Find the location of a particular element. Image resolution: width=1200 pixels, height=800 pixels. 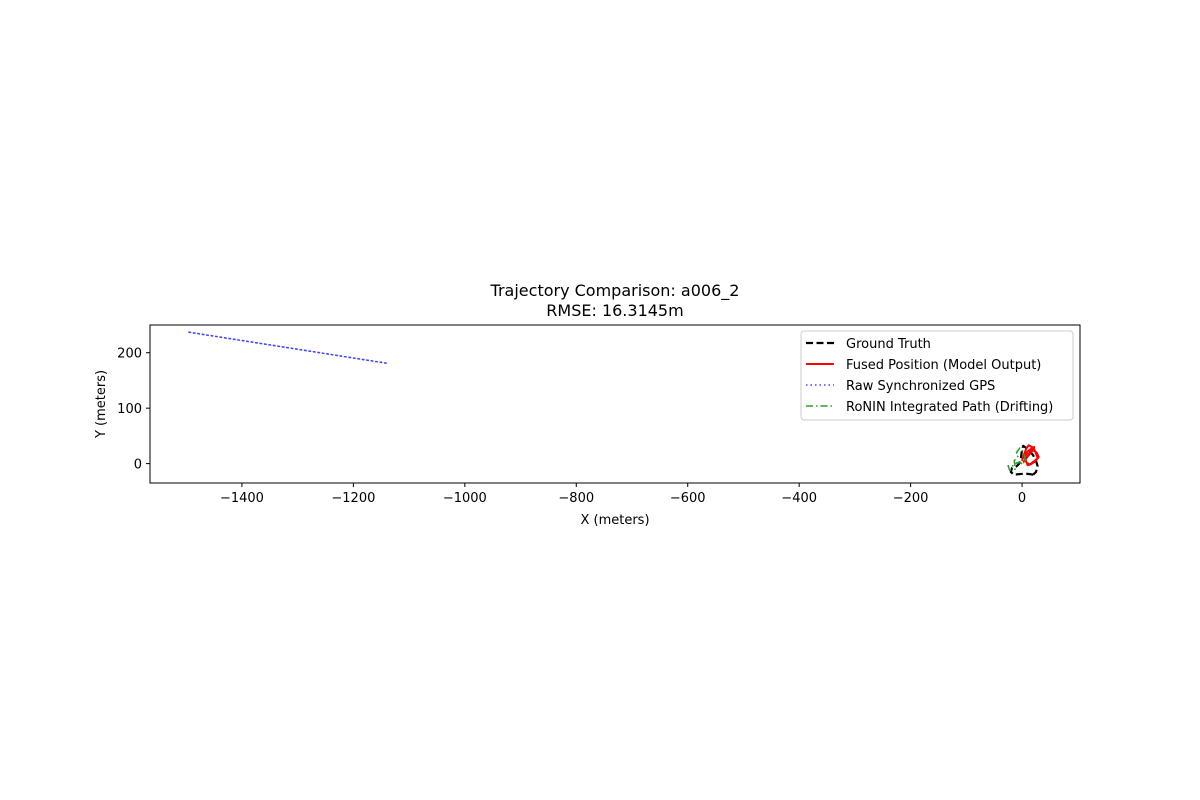

y-axis: 0 100 200 is located at coordinates (133, 410).